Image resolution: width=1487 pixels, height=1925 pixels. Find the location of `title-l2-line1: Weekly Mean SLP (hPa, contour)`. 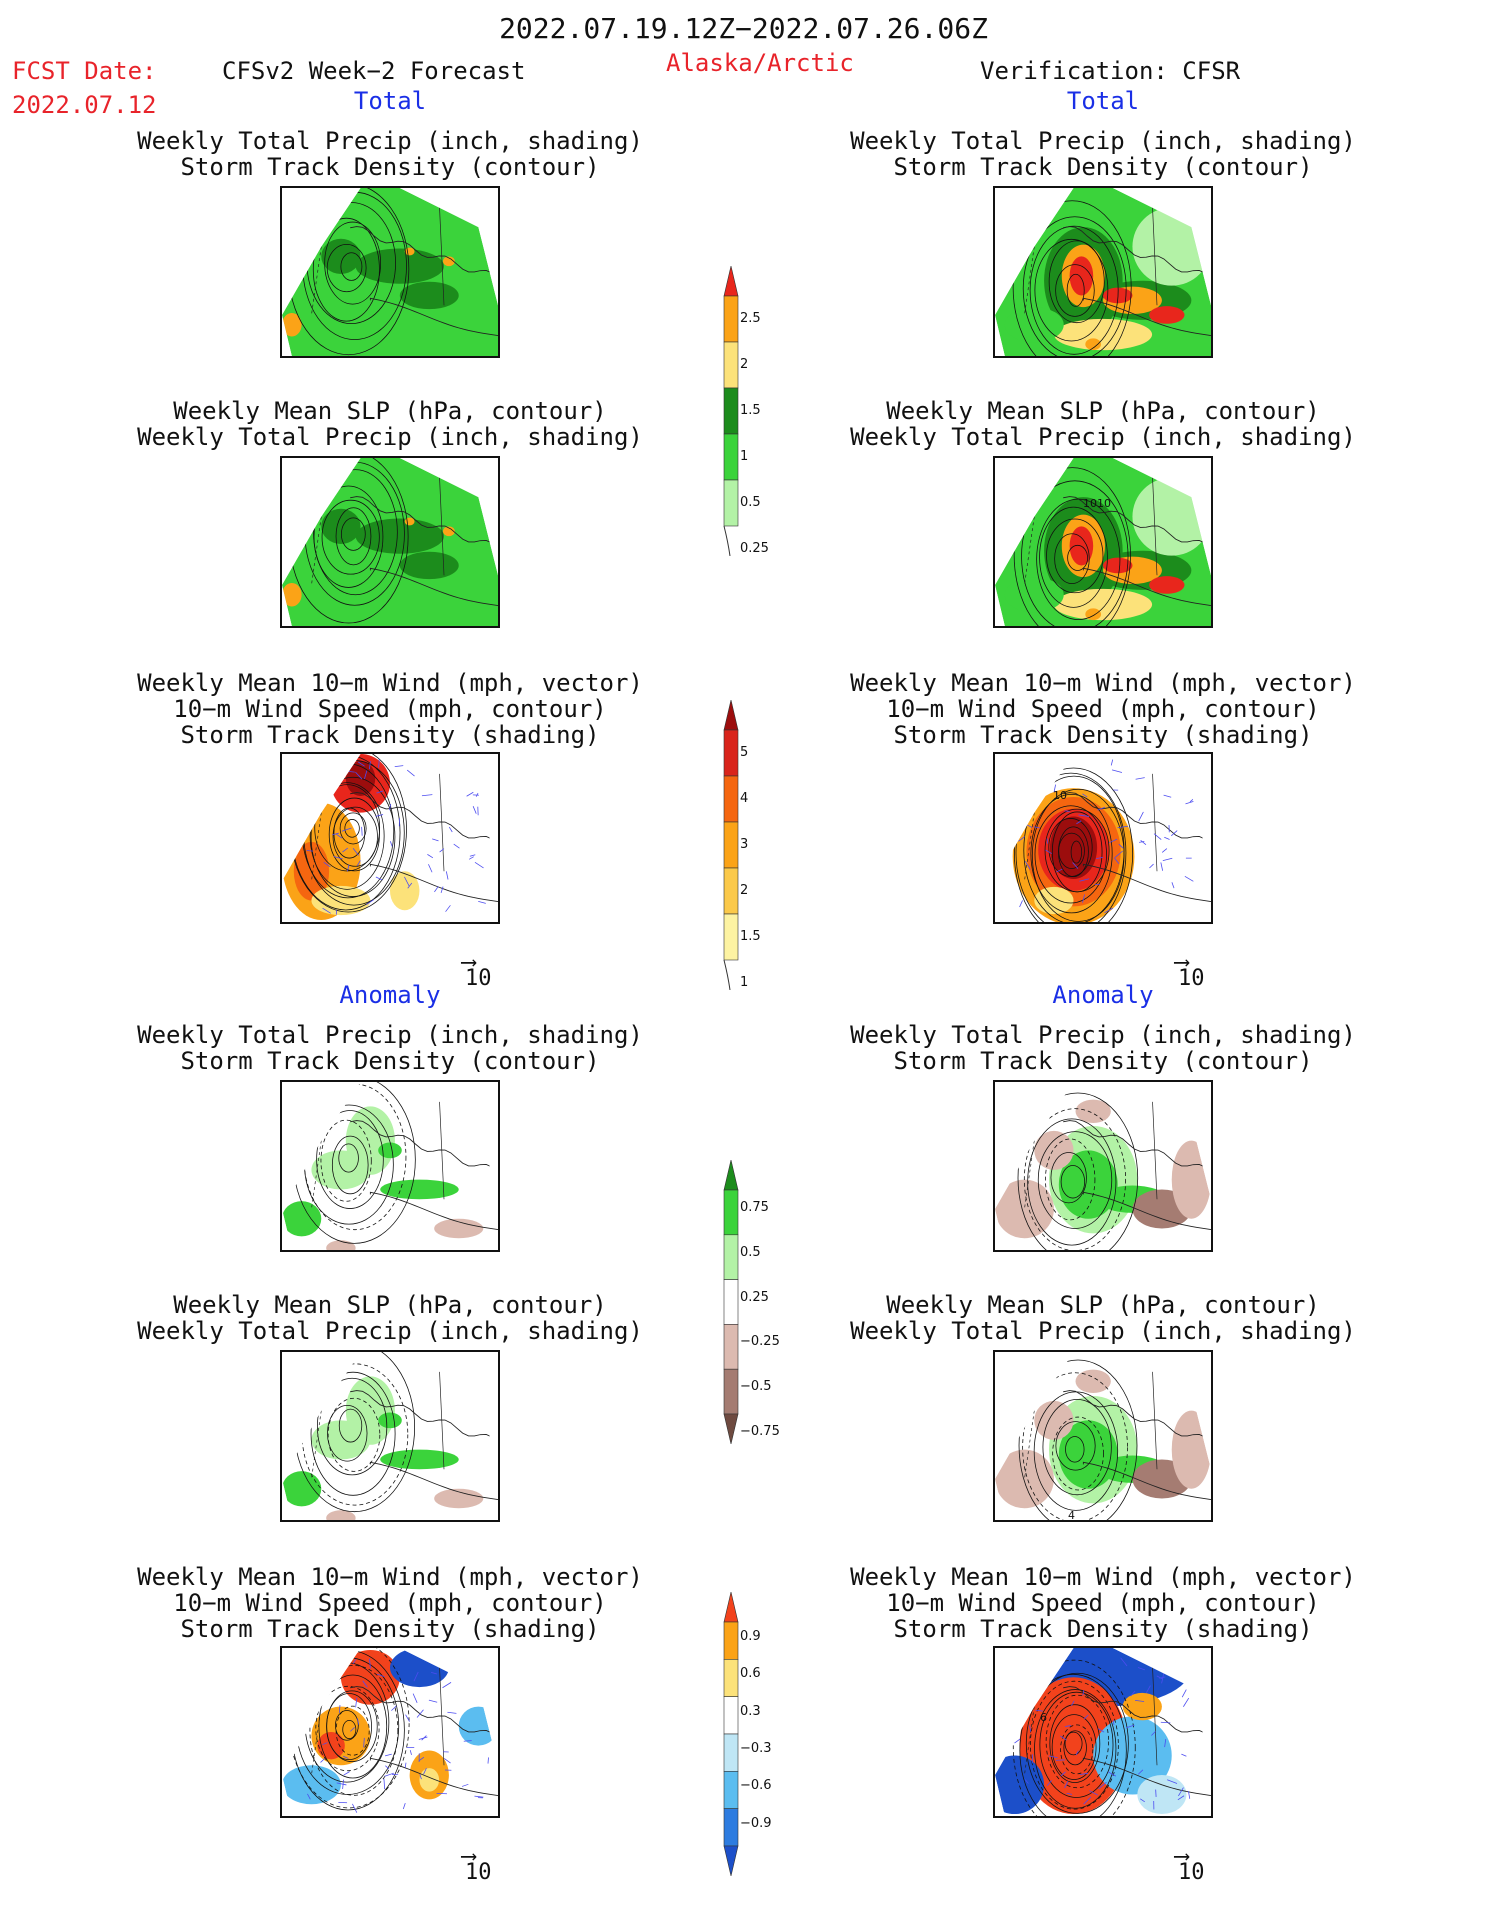

title-l2-line1: Weekly Mean SLP (hPa, contour) is located at coordinates (390, 411).